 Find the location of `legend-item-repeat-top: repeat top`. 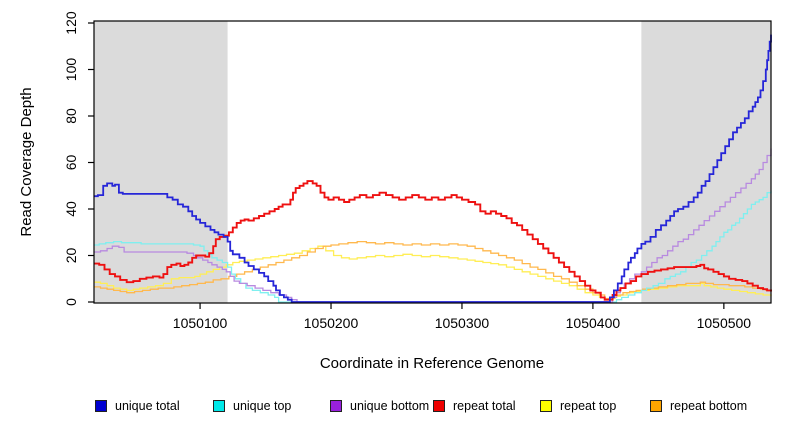

legend-item-repeat-top: repeat top is located at coordinates (578, 406).